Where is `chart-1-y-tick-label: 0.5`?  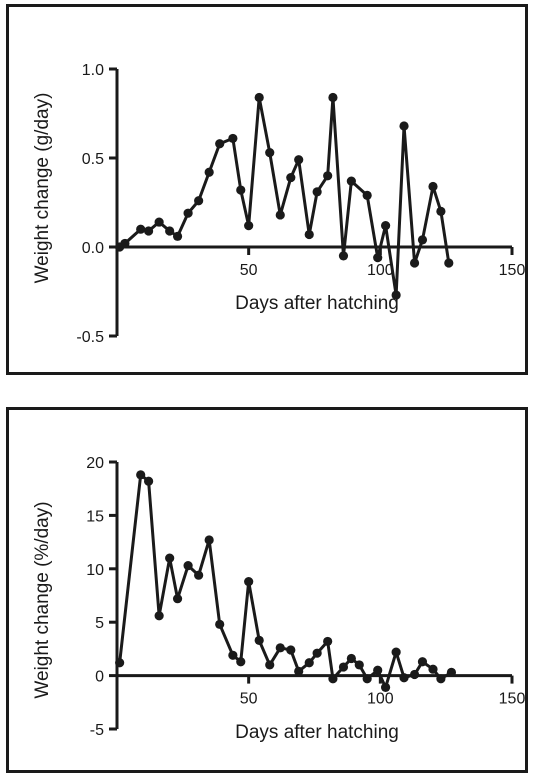
chart-1-y-tick-label: 0.5 is located at coordinates (93, 159).